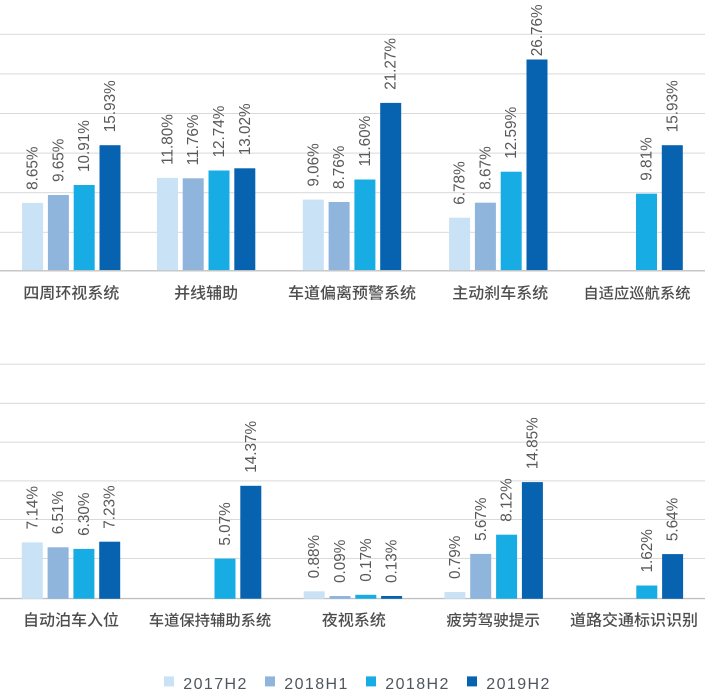  What do you see at coordinates (193, 139) in the screenshot?
I see `svg-text: 11.76%` at bounding box center [193, 139].